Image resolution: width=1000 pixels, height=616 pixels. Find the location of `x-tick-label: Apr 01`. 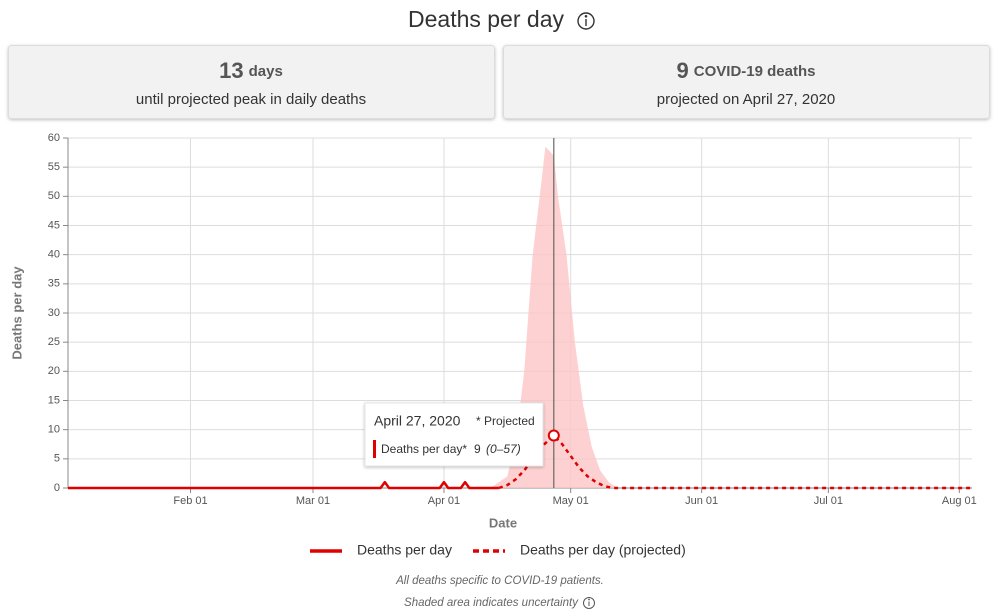

x-tick-label: Apr 01 is located at coordinates (444, 501).